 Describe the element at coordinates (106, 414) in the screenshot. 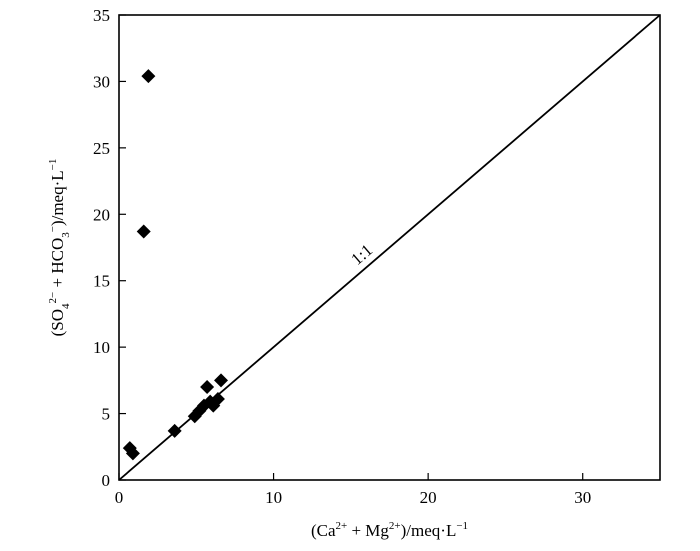

I see `y-tick-label: 5` at that location.